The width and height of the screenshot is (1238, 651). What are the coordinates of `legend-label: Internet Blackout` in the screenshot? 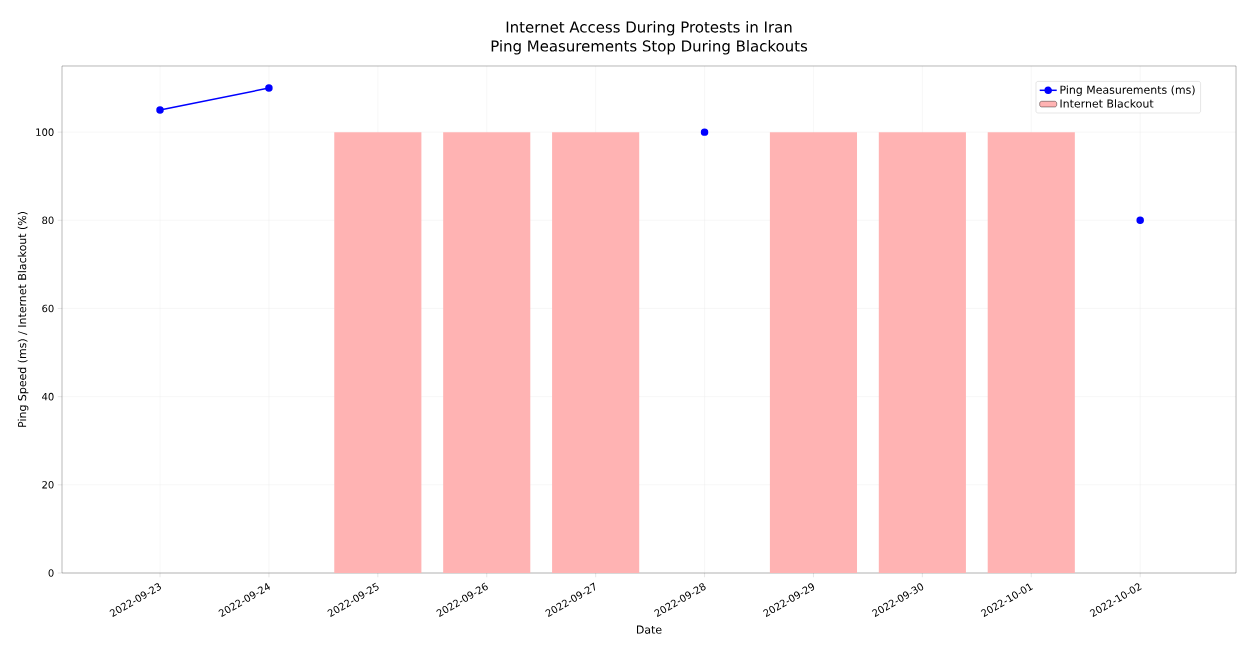 It's located at (1107, 103).